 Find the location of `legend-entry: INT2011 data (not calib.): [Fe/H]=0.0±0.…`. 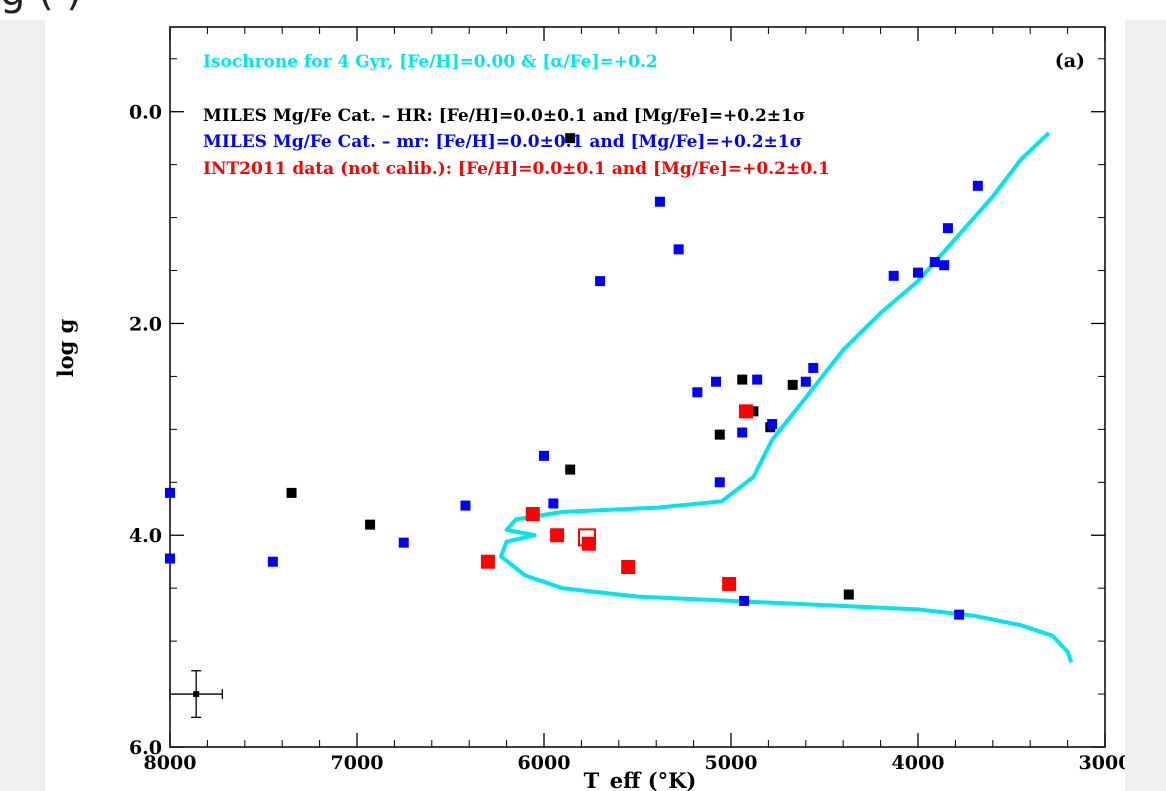

legend-entry: INT2011 data (not calib.): [Fe/H]=0.0±0.… is located at coordinates (516, 169).